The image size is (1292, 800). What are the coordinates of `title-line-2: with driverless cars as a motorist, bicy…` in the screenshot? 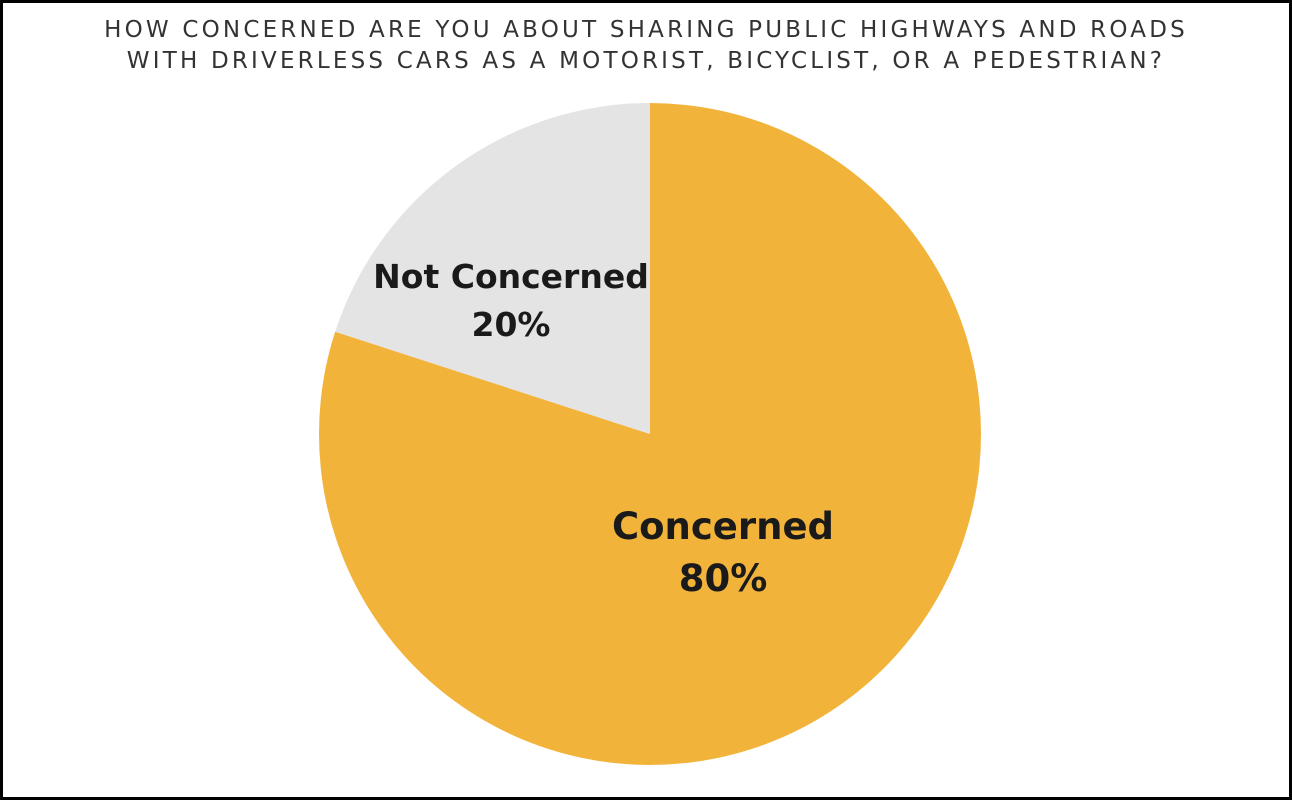 It's located at (646, 61).